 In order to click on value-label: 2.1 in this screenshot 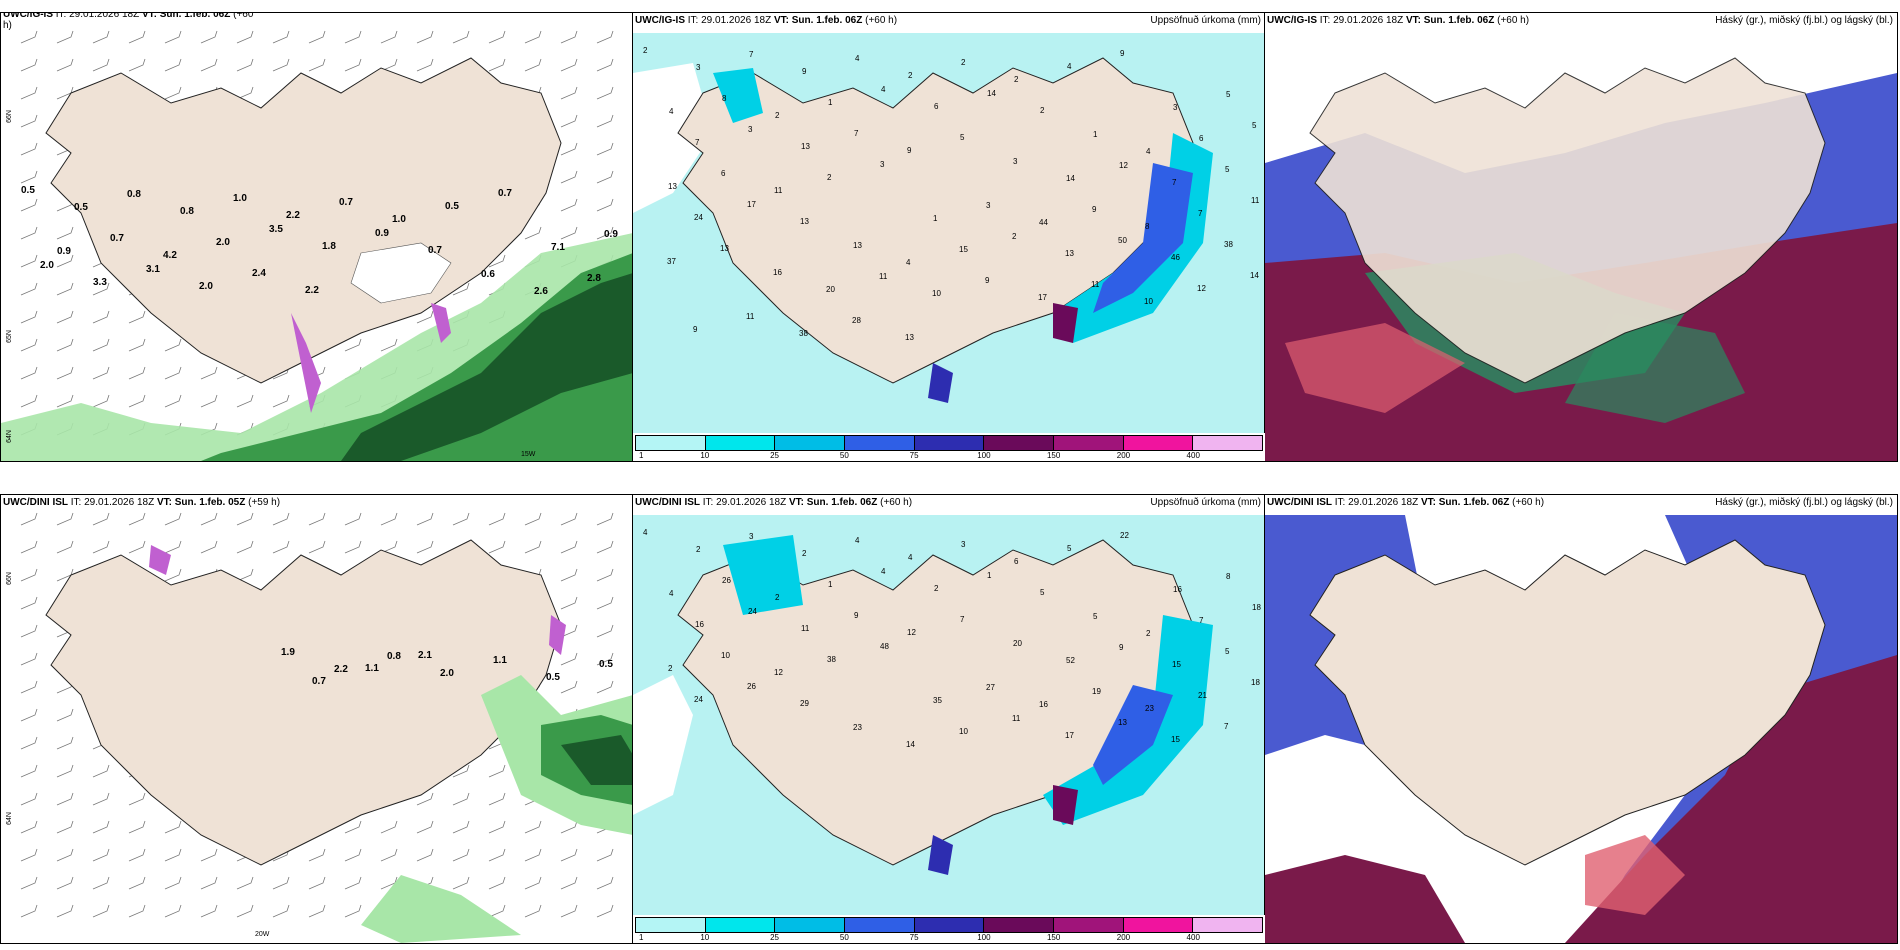, I will do `click(425, 655)`.